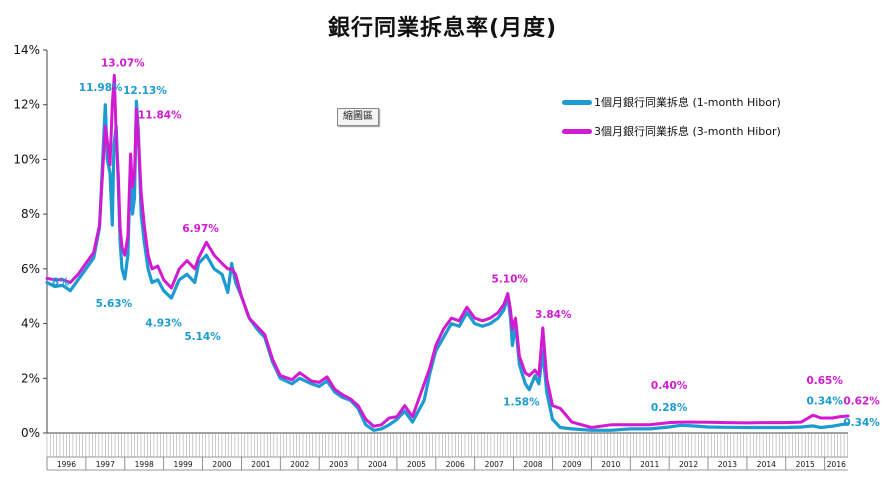 The width and height of the screenshot is (885, 479). I want to click on year-label: 1999, so click(183, 464).